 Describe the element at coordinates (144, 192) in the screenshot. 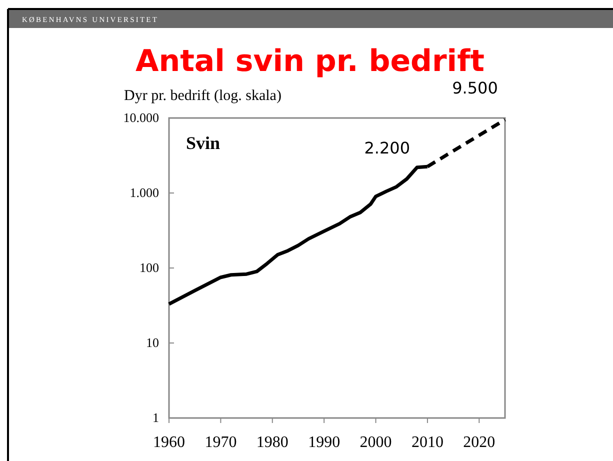

I see `y-tick-label: 1.000` at that location.